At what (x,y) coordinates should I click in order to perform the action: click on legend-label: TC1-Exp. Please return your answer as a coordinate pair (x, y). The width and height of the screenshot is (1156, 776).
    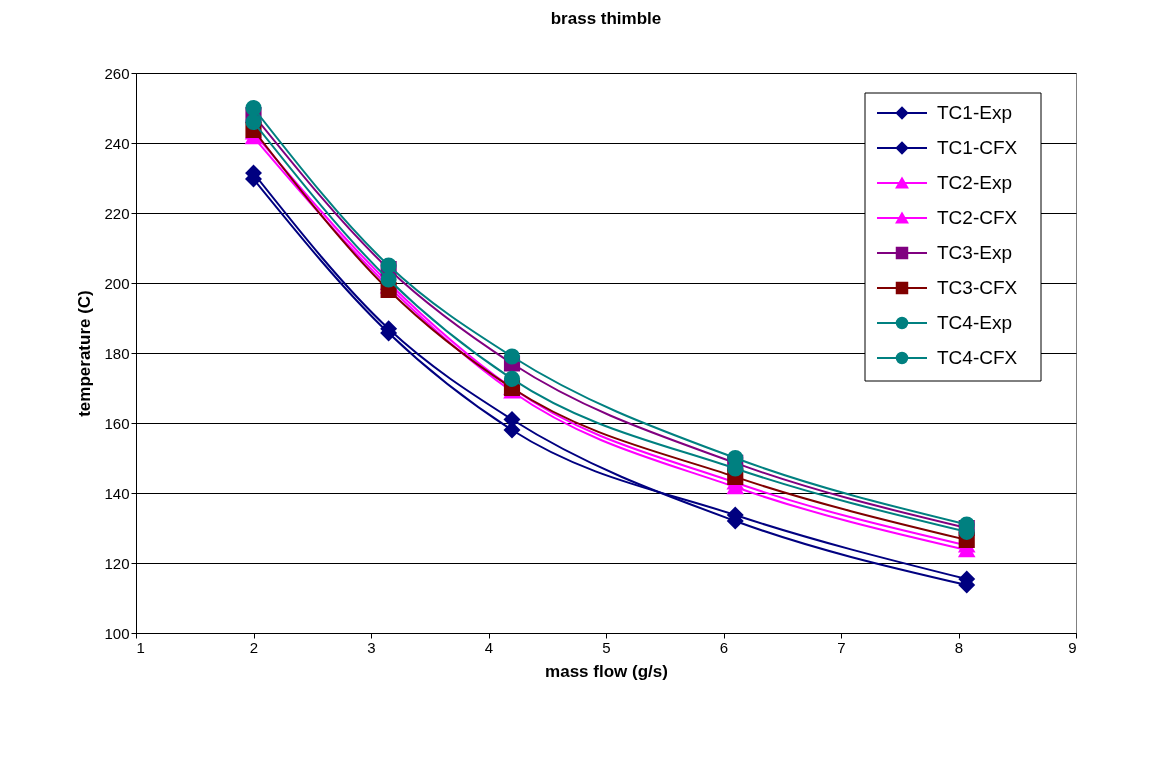
    Looking at the image, I should click on (974, 112).